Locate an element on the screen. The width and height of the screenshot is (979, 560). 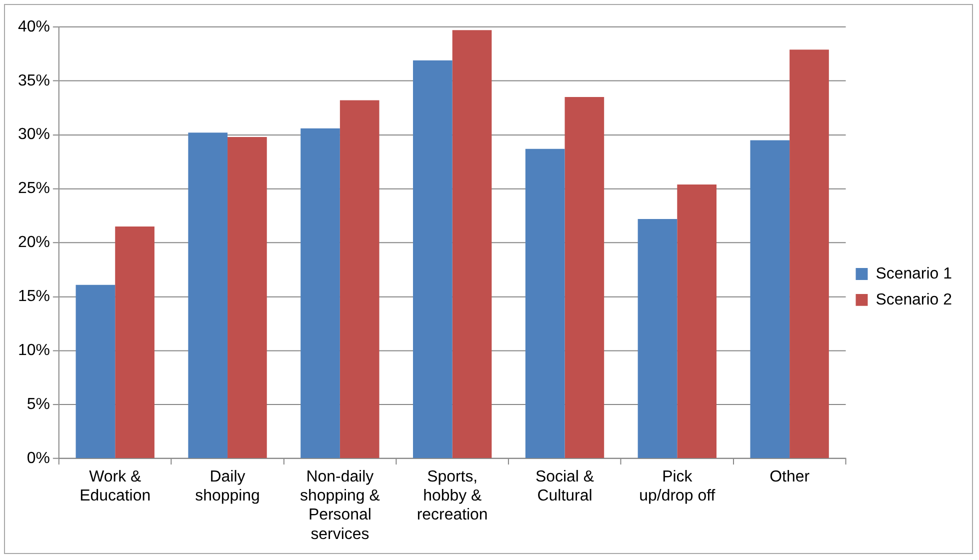
y-tick-label: 35% is located at coordinates (34, 81).